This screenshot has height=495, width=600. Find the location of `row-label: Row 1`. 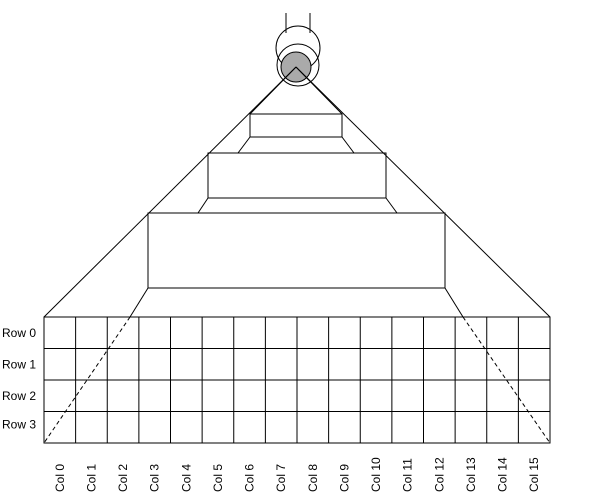

row-label: Row 1 is located at coordinates (19, 365).